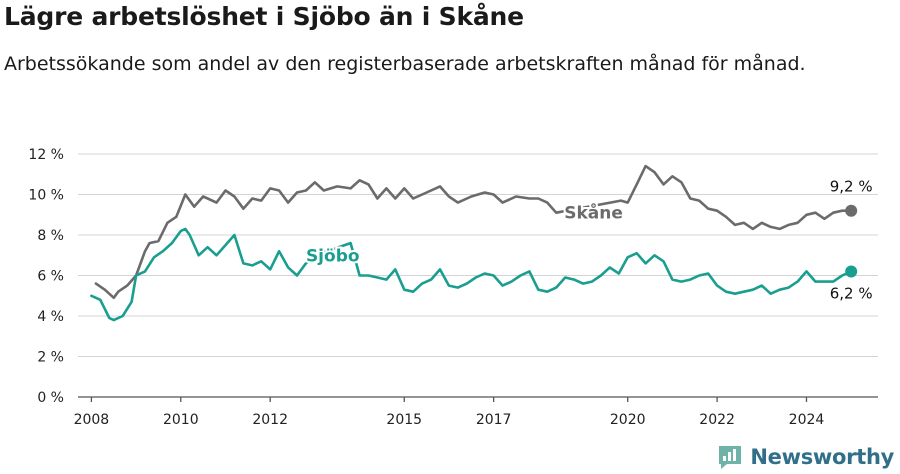  Describe the element at coordinates (494, 420) in the screenshot. I see `x-tick-label: 2017` at that location.